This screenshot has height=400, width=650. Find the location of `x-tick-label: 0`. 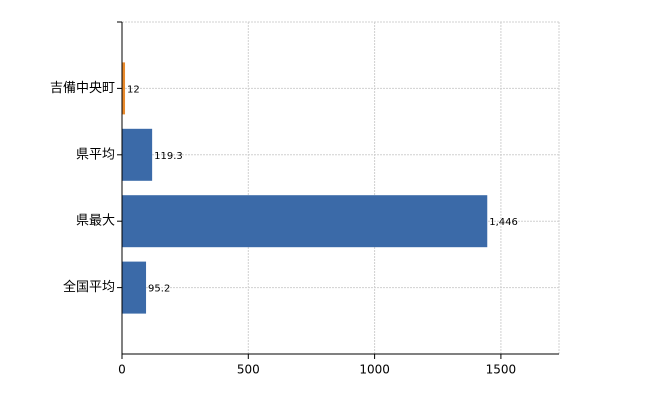

x-tick-label: 0 is located at coordinates (122, 370).